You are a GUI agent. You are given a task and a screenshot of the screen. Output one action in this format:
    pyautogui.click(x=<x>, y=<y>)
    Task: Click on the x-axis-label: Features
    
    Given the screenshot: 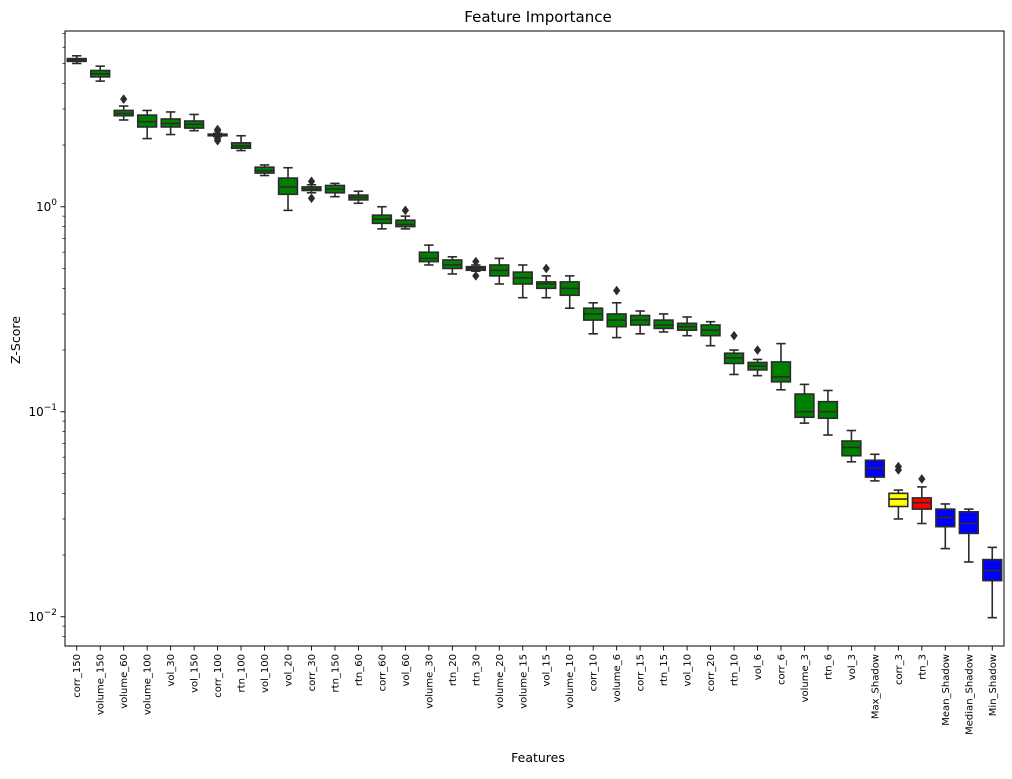 What is the action you would take?
    pyautogui.click(x=538, y=757)
    